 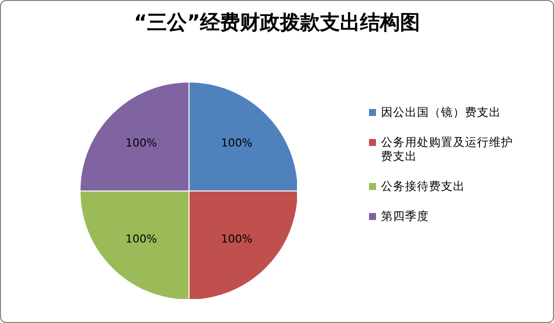 What do you see at coordinates (447, 149) in the screenshot?
I see `legend-label: 公务用处购置及运行维护费支出` at bounding box center [447, 149].